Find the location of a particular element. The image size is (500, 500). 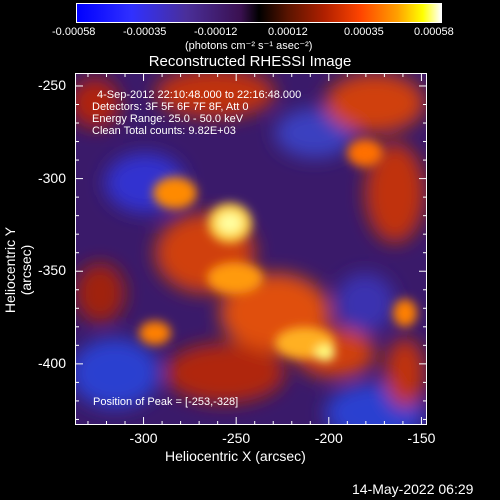

info-energy: Energy Range: 25.0 - 50.0 keV is located at coordinates (168, 119).